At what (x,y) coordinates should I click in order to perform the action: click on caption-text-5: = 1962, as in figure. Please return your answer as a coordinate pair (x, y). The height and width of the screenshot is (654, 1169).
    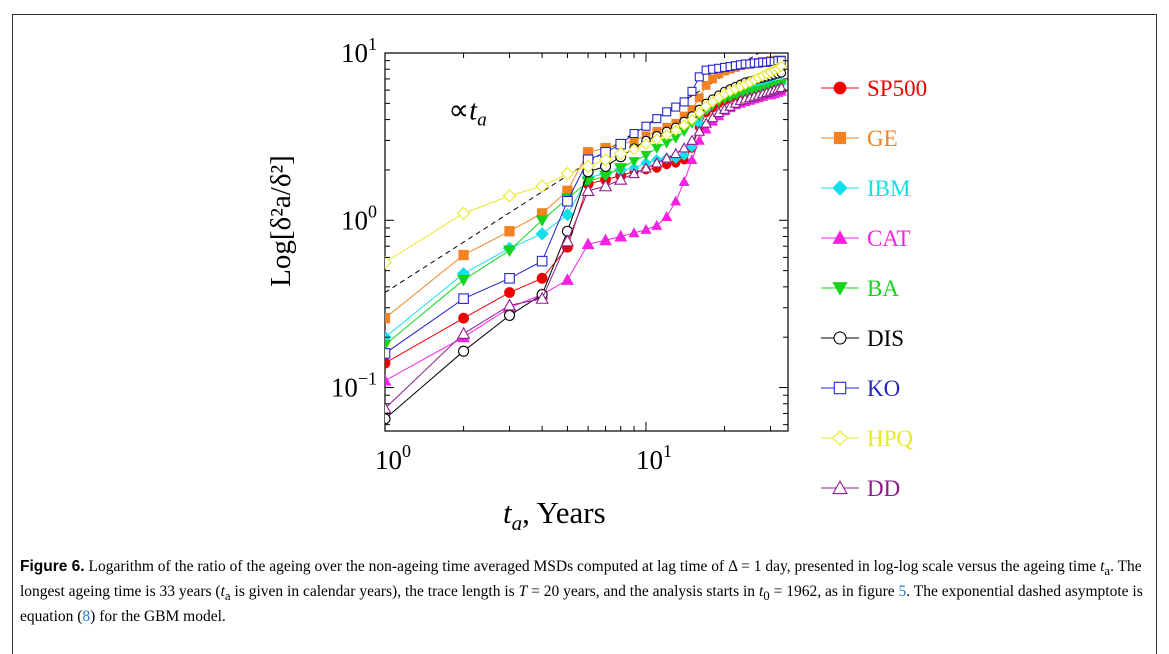
    Looking at the image, I should click on (834, 592).